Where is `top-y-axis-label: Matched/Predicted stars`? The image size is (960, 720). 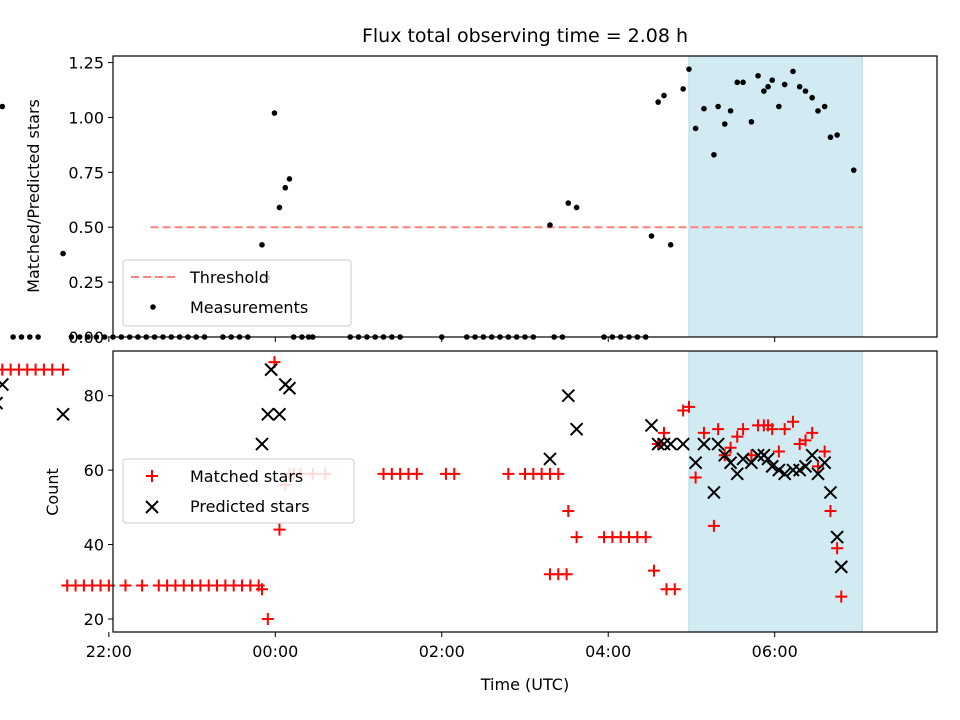 top-y-axis-label: Matched/Predicted stars is located at coordinates (33, 196).